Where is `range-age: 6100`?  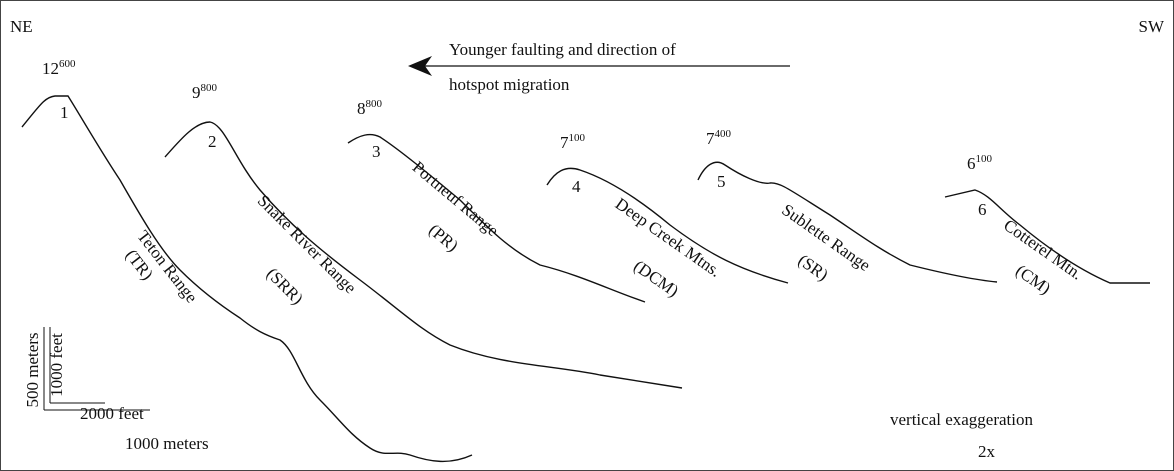 range-age: 6100 is located at coordinates (980, 163).